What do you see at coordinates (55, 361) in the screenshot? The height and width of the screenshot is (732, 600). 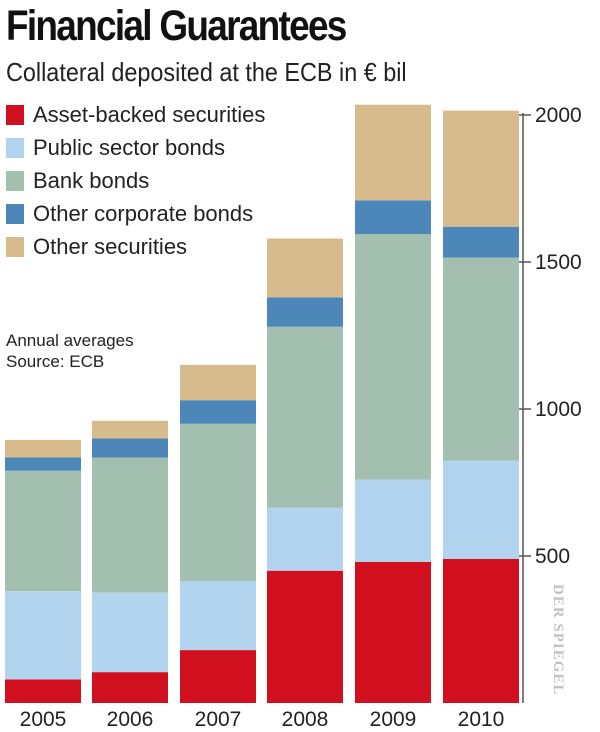 I see `note-source: Source: ECB` at bounding box center [55, 361].